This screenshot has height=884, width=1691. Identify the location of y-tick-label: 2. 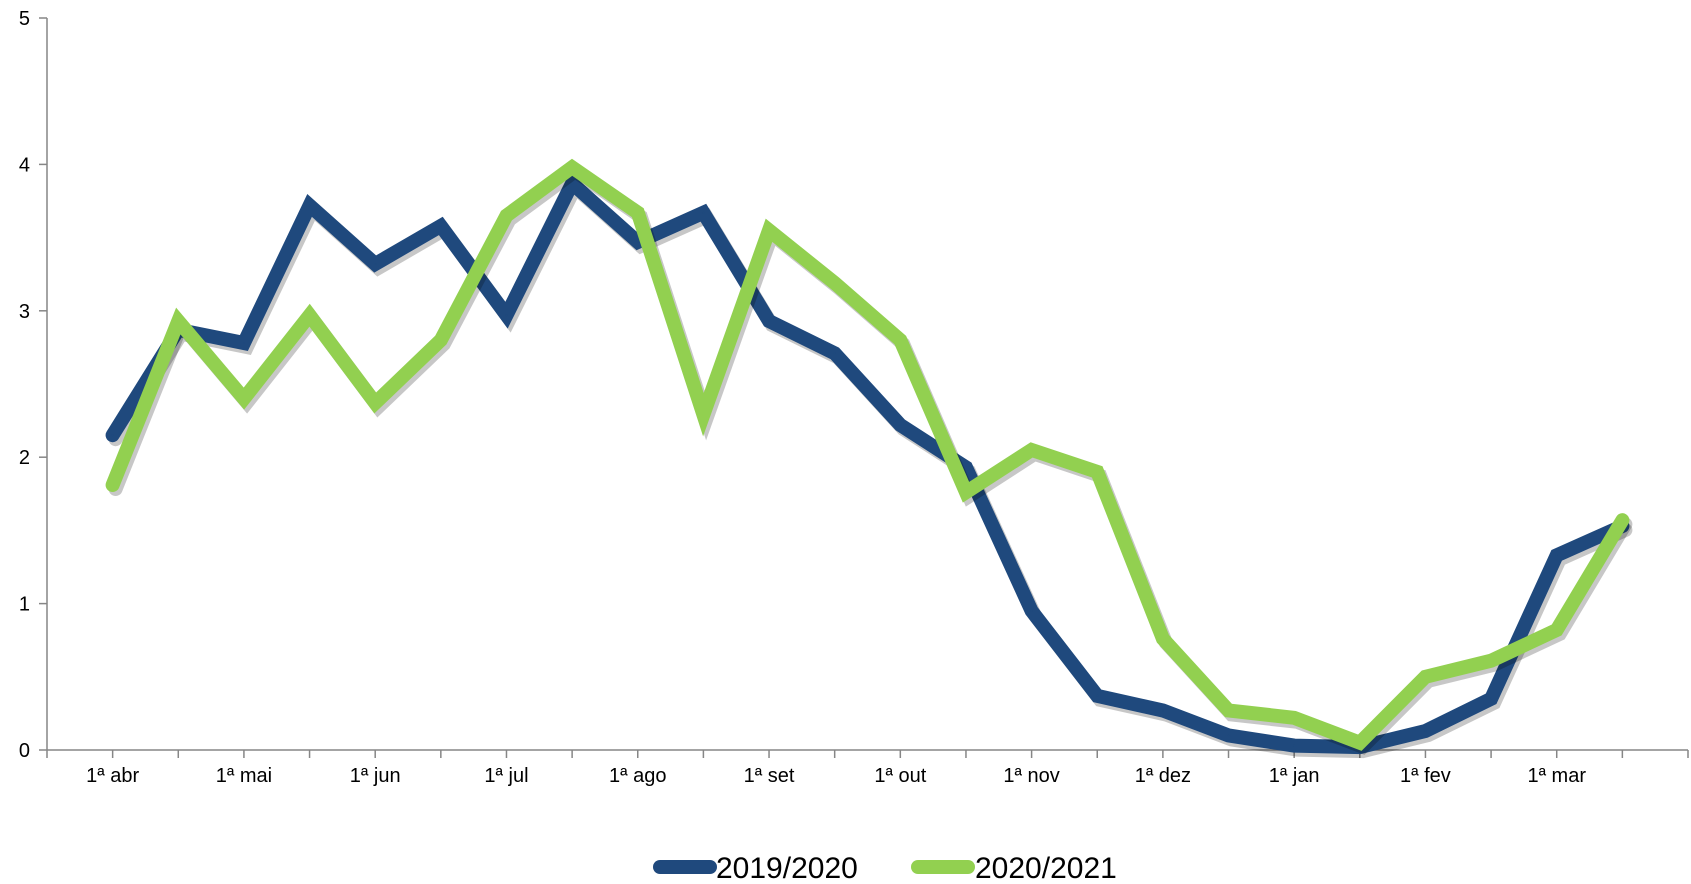
(24, 458).